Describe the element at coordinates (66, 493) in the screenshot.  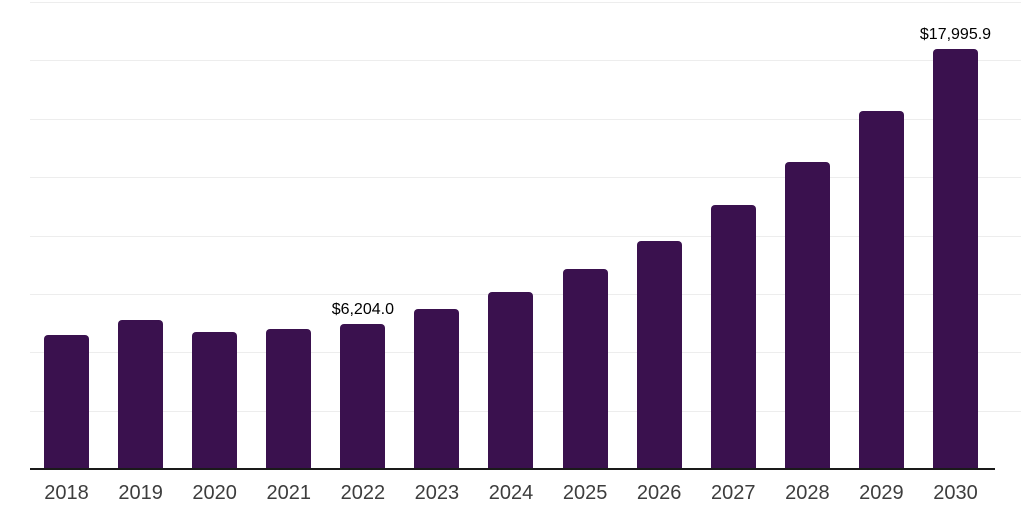
I see `x-axis-tick-label: 2018` at that location.